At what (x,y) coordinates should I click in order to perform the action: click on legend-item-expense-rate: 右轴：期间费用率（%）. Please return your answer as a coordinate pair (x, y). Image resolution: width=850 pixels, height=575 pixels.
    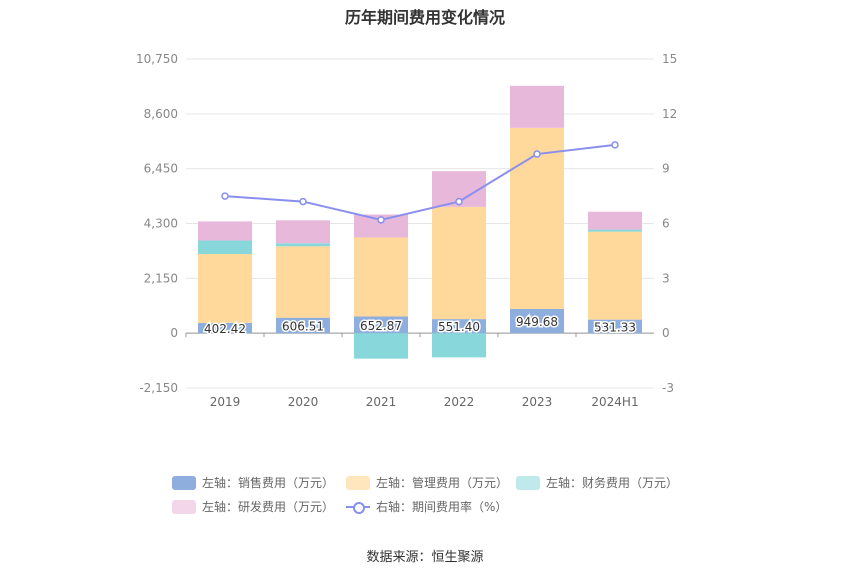
    Looking at the image, I should click on (426, 506).